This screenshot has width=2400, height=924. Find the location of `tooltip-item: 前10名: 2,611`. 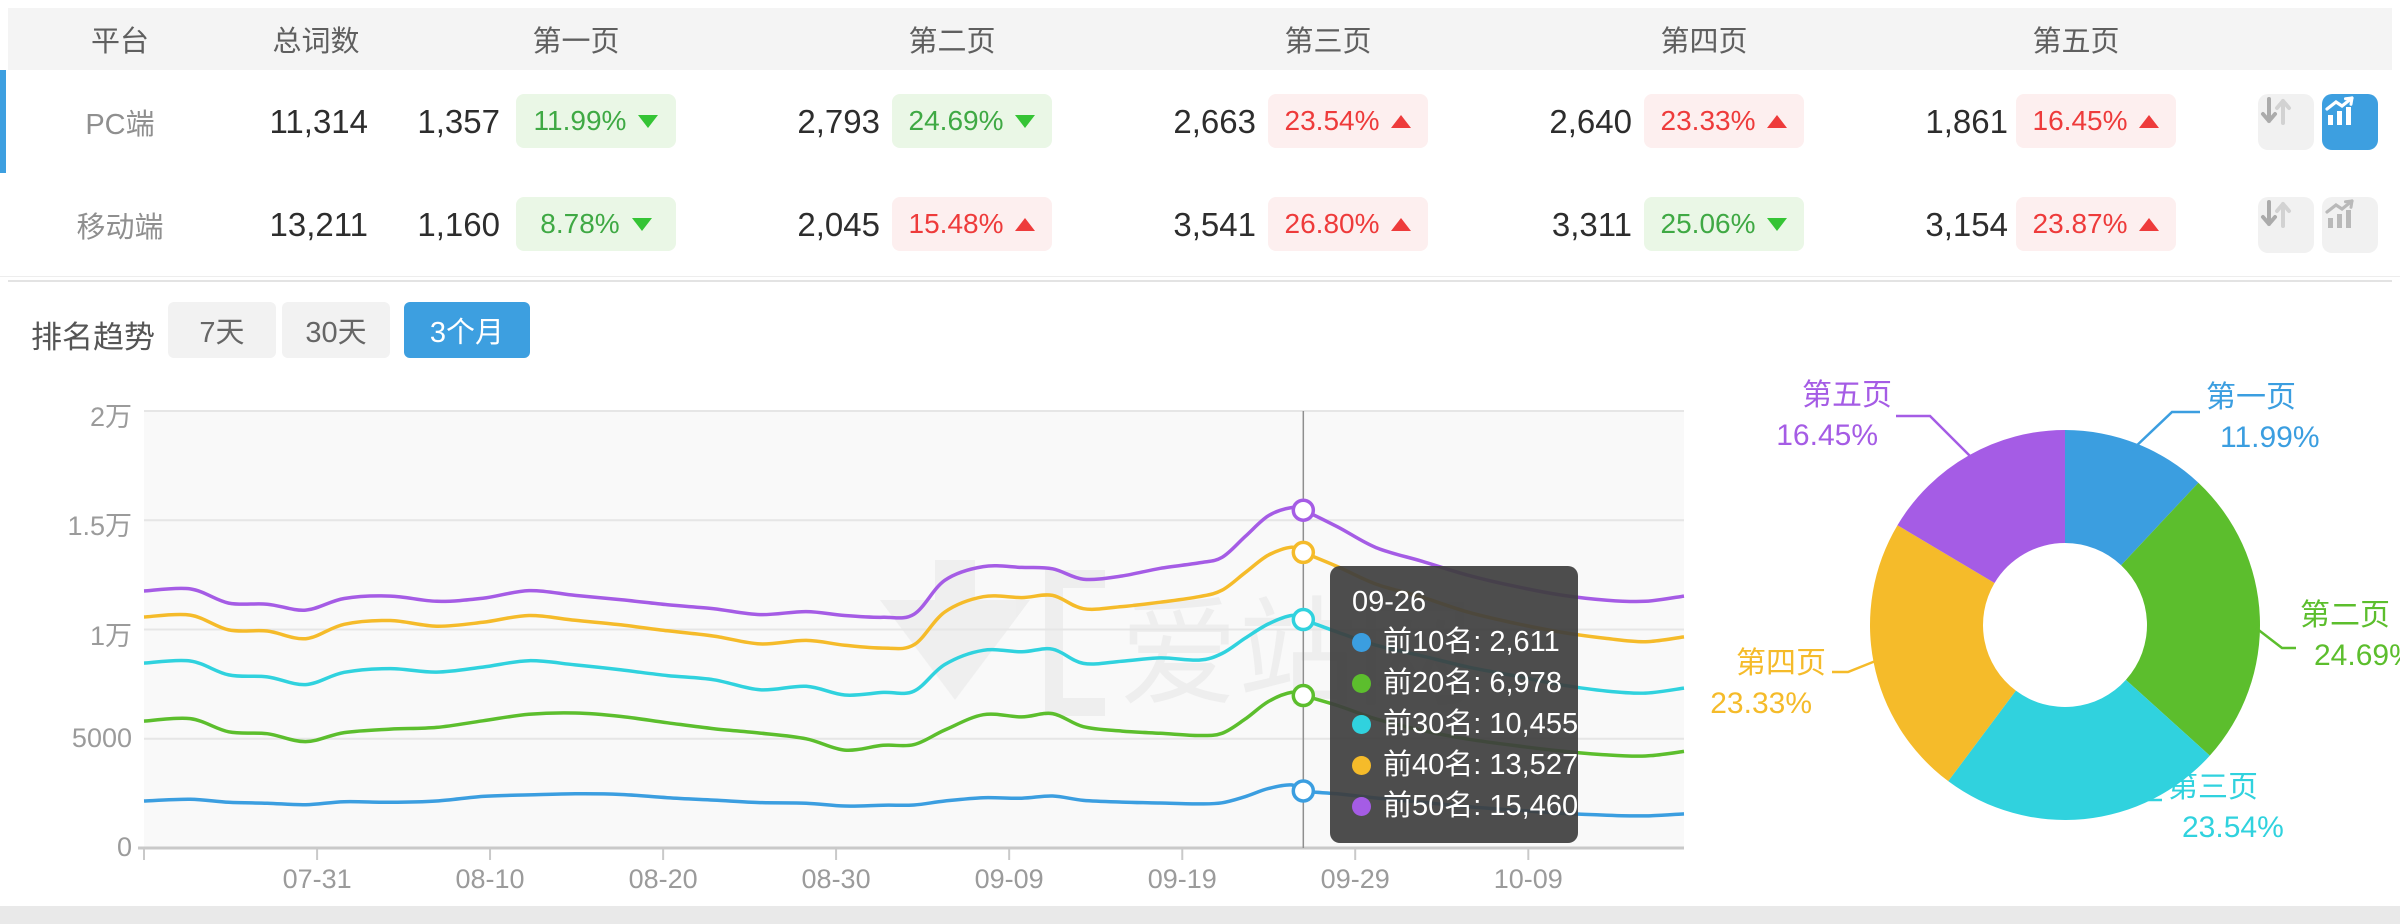

tooltip-item: 前10名: 2,611 is located at coordinates (1456, 642).